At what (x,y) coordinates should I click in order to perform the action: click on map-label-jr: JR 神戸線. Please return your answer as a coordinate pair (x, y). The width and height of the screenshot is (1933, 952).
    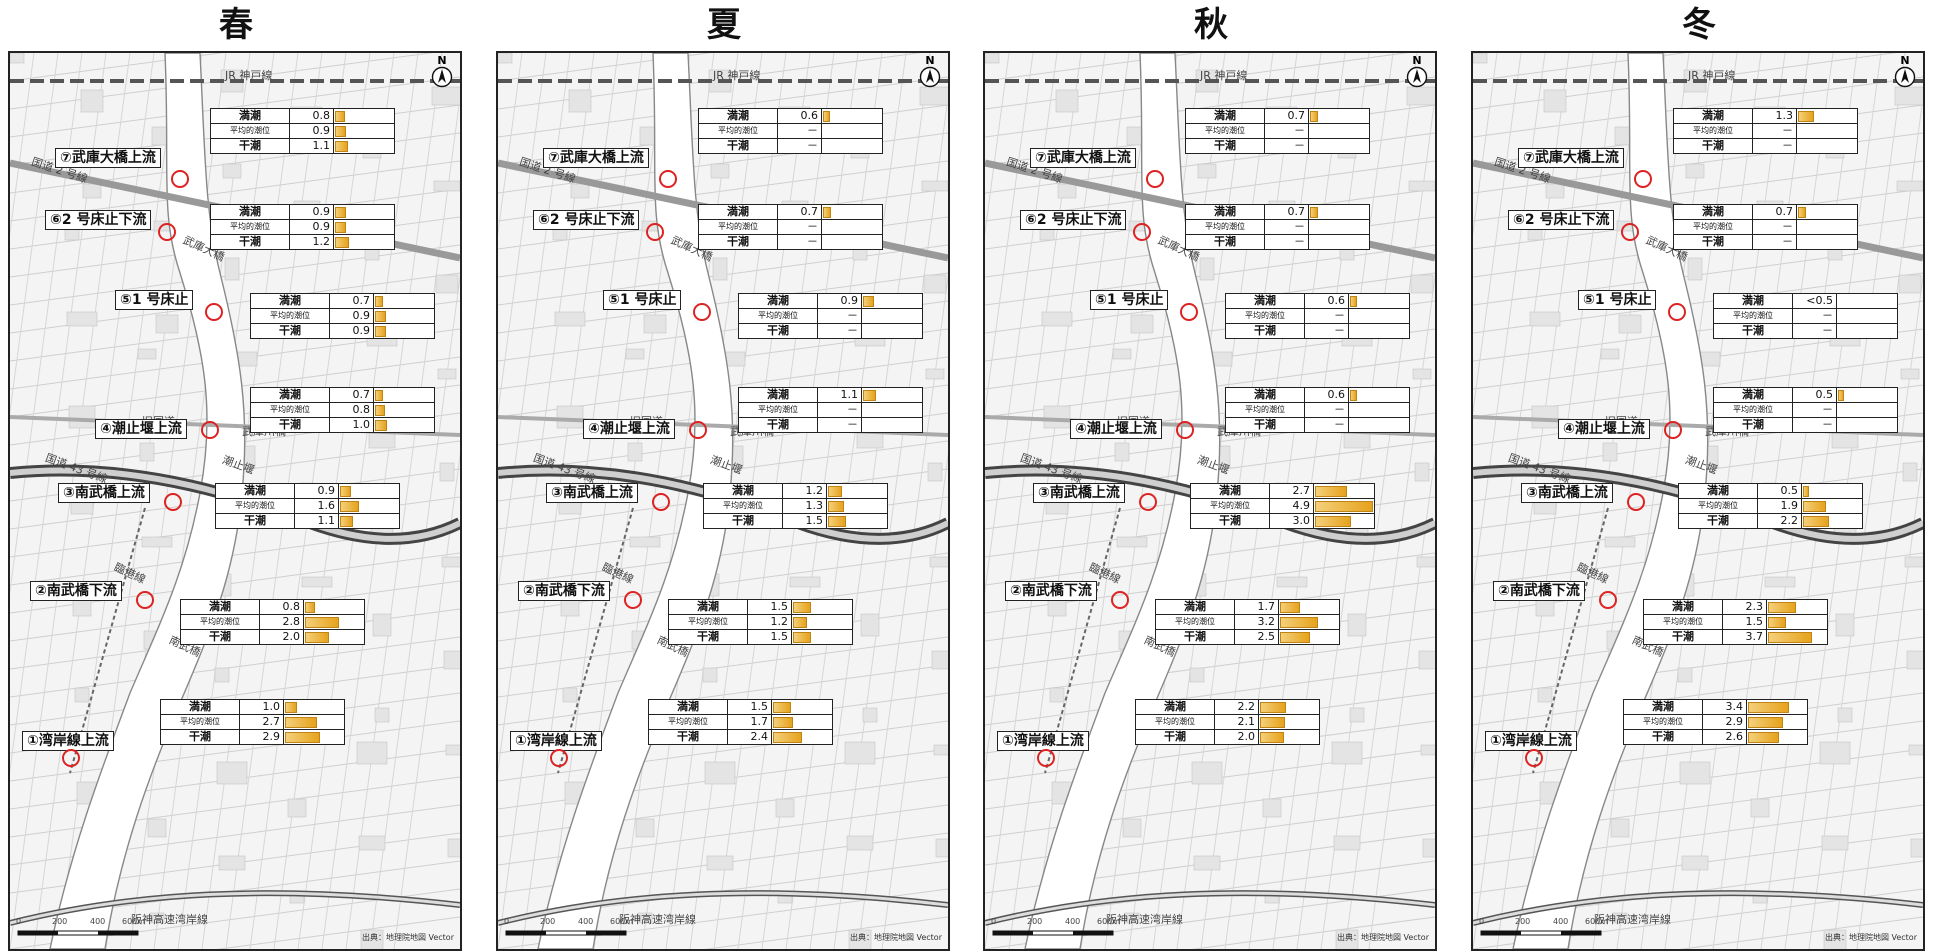
    Looking at the image, I should click on (249, 75).